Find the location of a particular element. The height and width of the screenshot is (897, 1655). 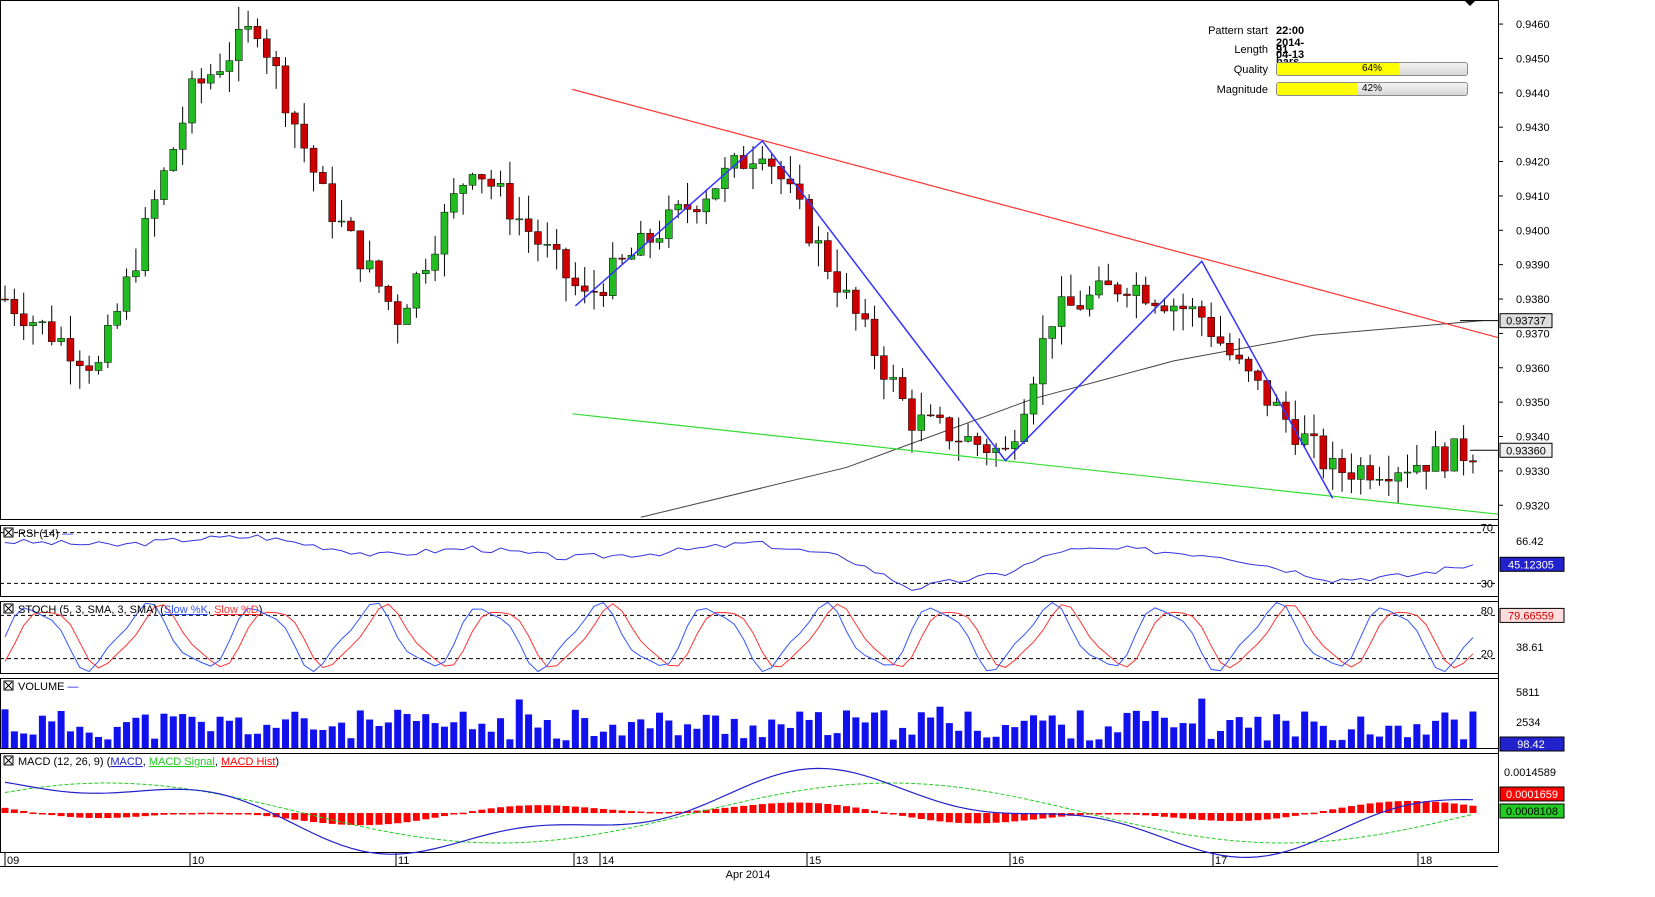

y-tick-label: 0.9330 is located at coordinates (1533, 472).